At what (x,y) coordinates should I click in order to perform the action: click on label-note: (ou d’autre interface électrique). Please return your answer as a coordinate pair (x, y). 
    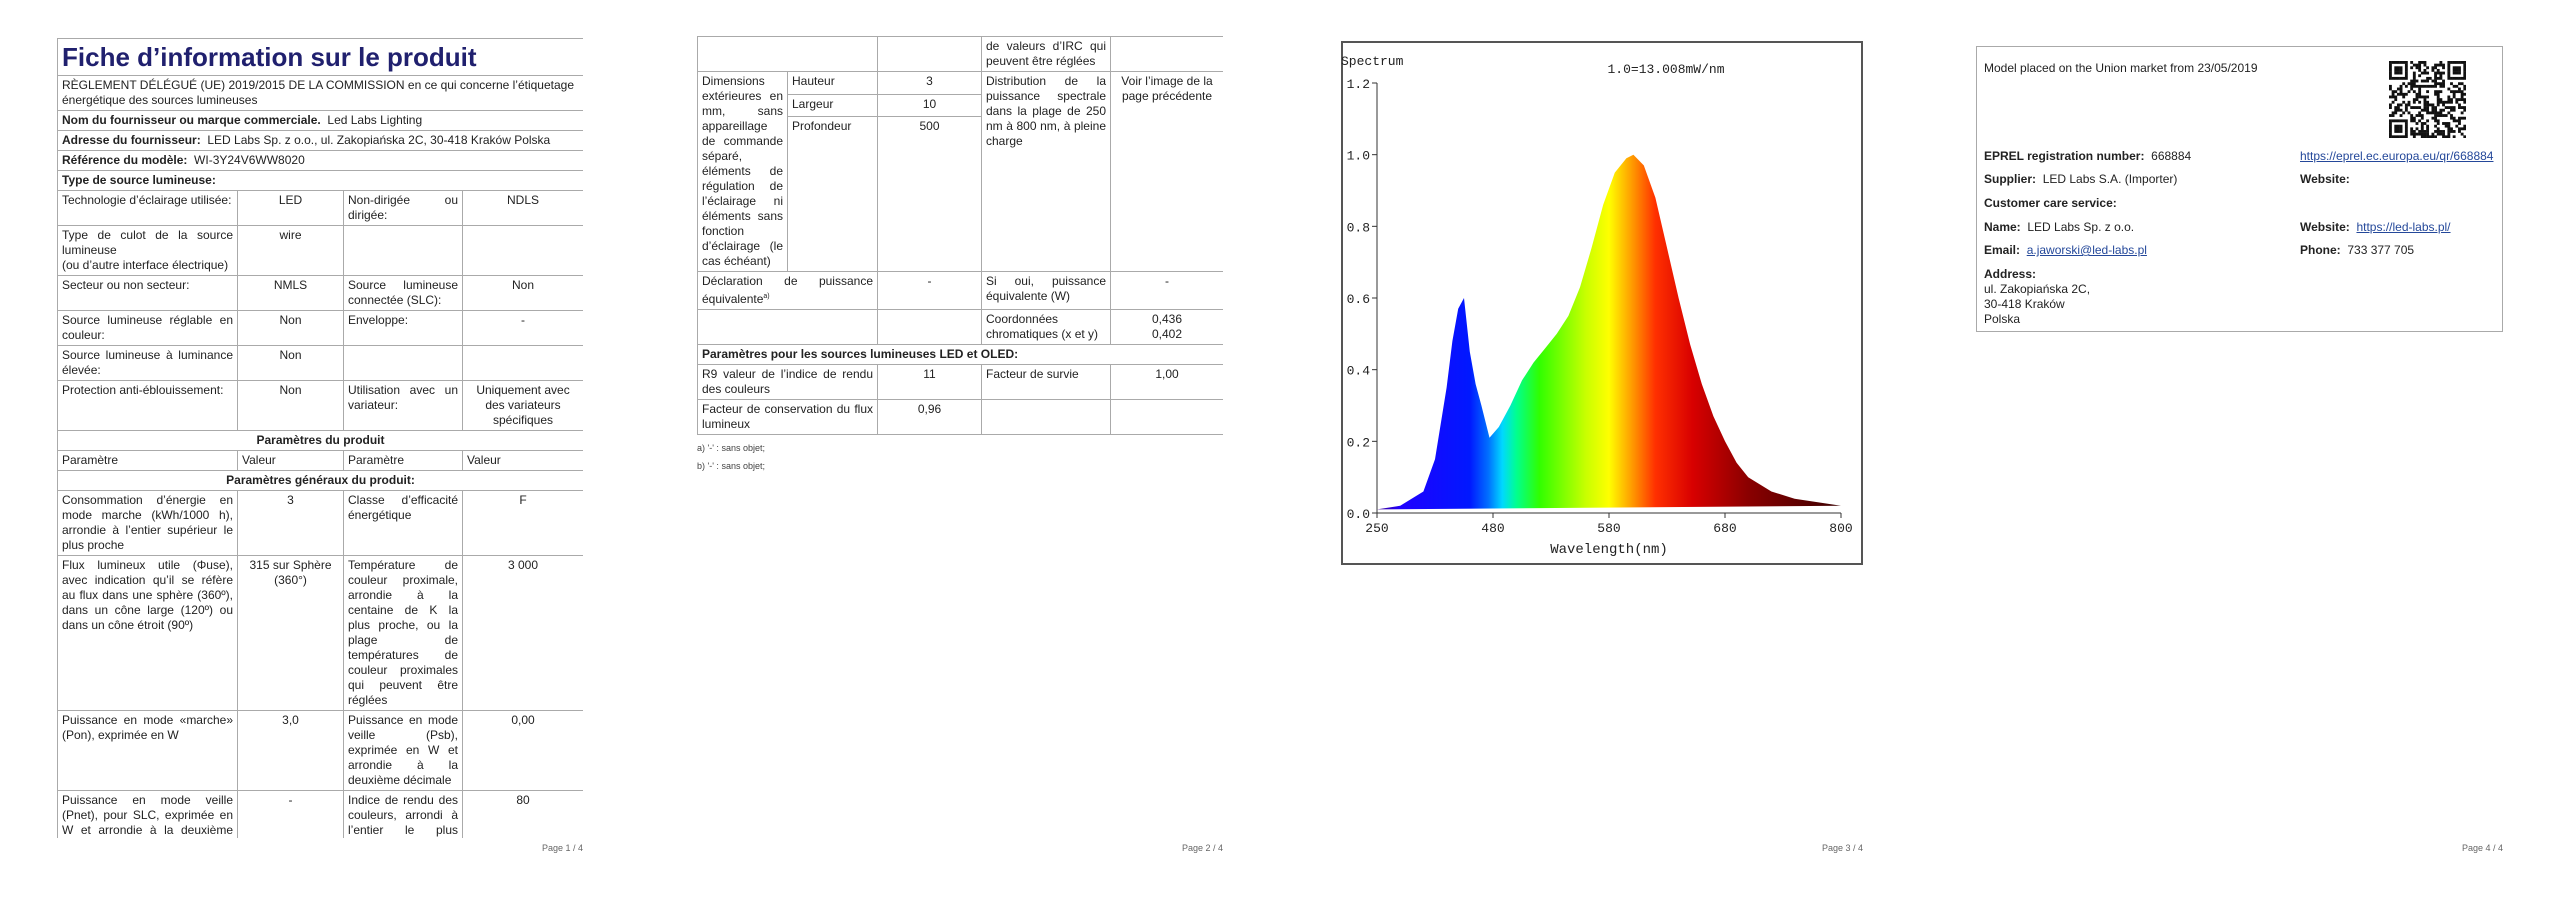
    Looking at the image, I should click on (145, 265).